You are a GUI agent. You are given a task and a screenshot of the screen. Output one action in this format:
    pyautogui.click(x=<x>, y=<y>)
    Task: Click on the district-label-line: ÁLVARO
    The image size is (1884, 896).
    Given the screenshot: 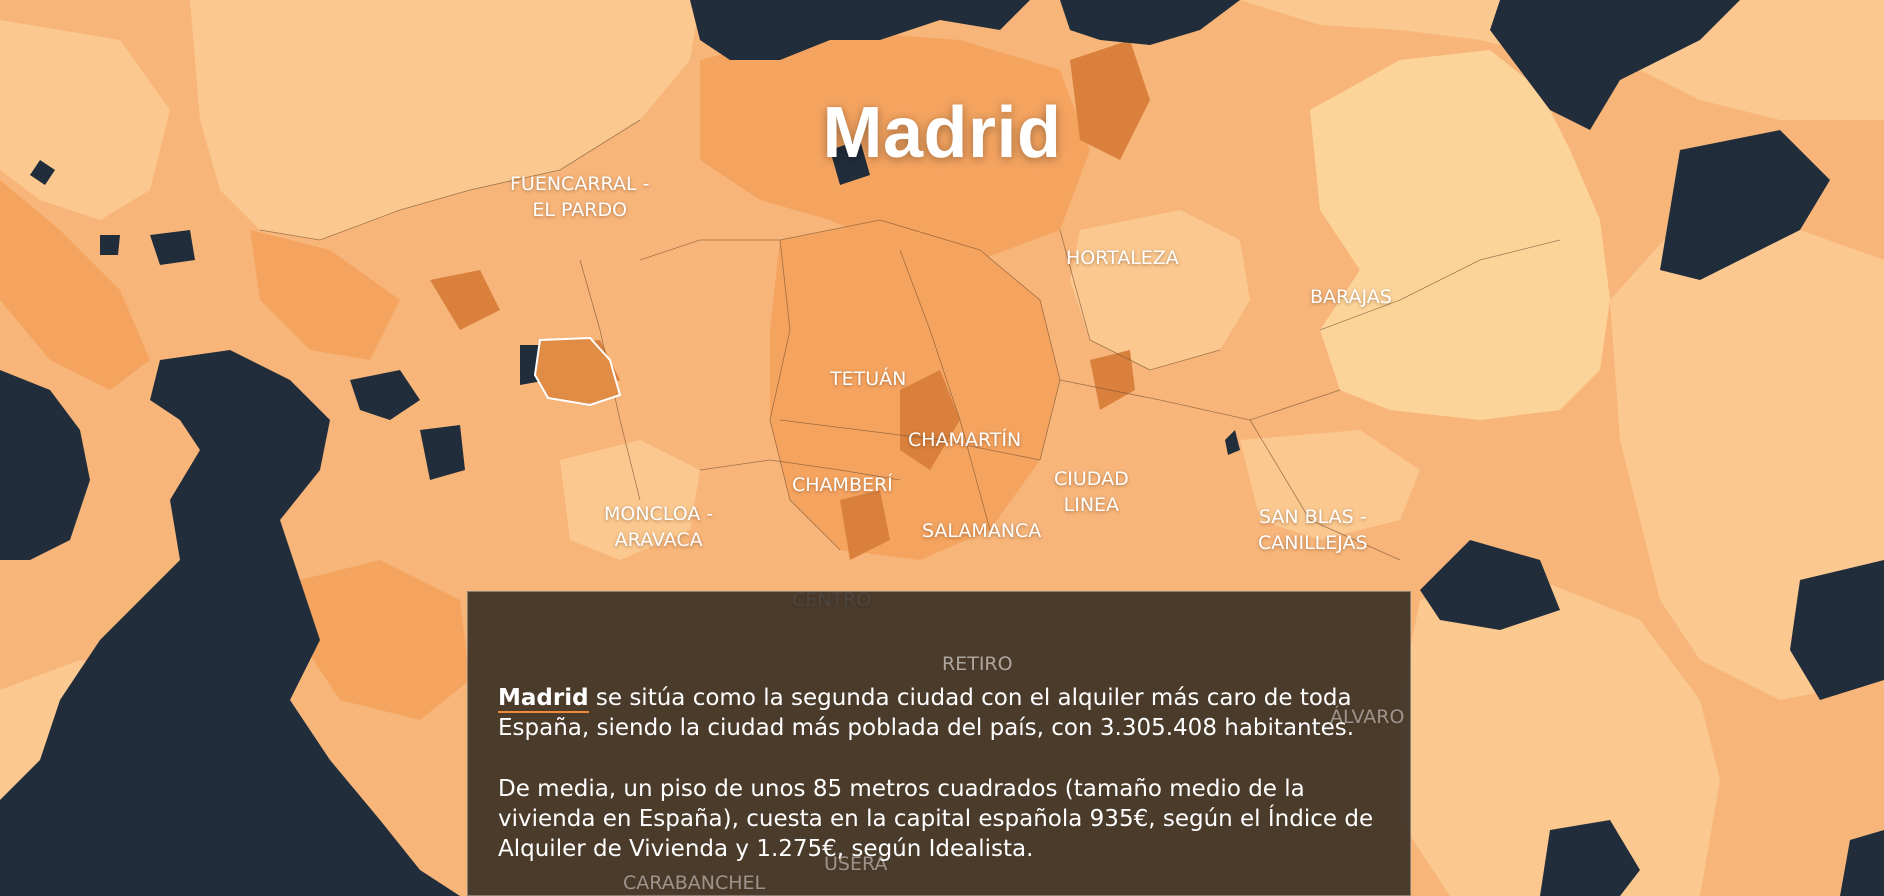 What is the action you would take?
    pyautogui.click(x=1367, y=717)
    